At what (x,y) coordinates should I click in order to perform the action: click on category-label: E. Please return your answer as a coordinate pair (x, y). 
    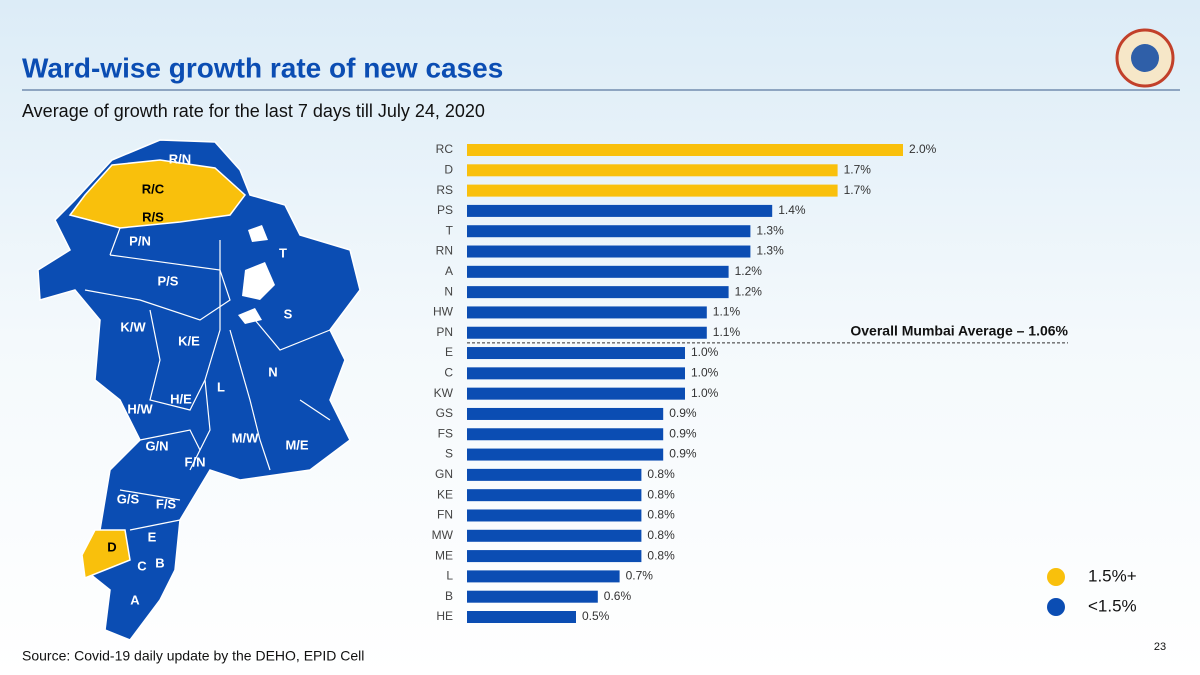
    Looking at the image, I should click on (449, 352).